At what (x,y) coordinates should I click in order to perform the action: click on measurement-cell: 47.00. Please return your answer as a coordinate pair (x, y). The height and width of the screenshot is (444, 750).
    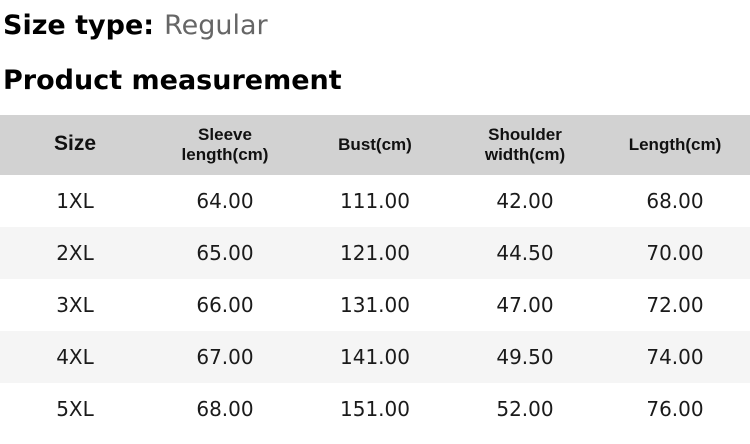
    Looking at the image, I should click on (525, 304).